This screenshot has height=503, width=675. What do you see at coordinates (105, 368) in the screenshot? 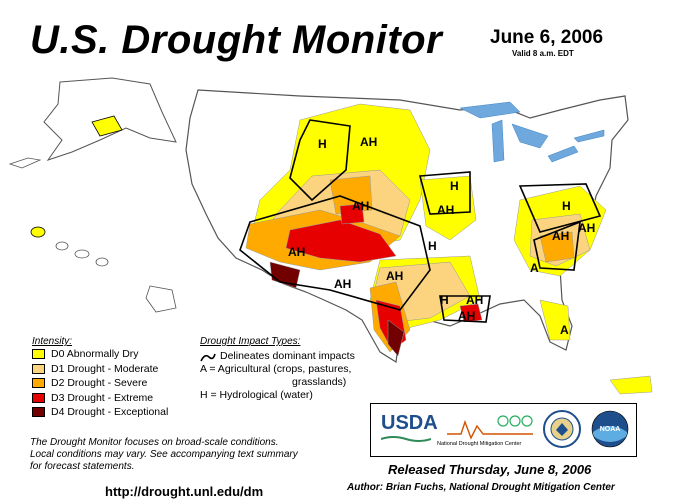
I see `legend-label: D1 Drought - Moderate` at bounding box center [105, 368].